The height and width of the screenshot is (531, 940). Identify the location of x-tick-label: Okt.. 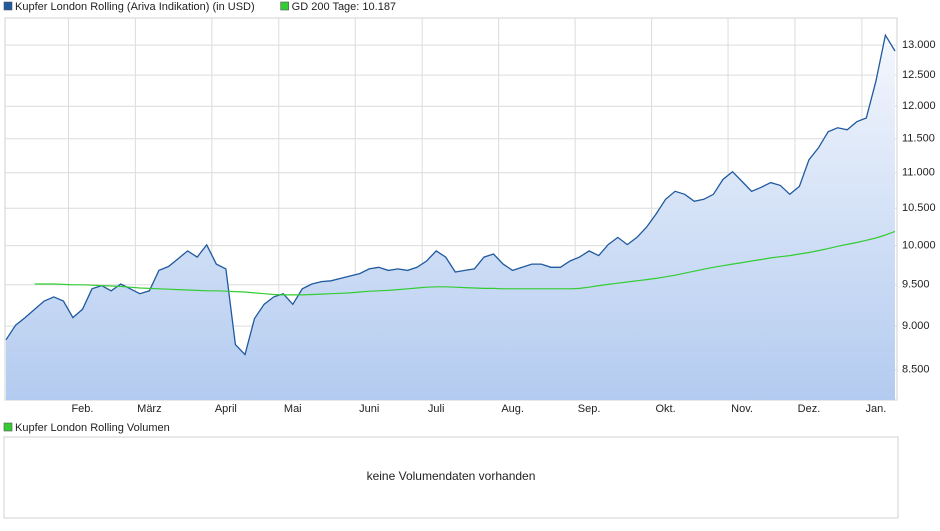
(665, 409).